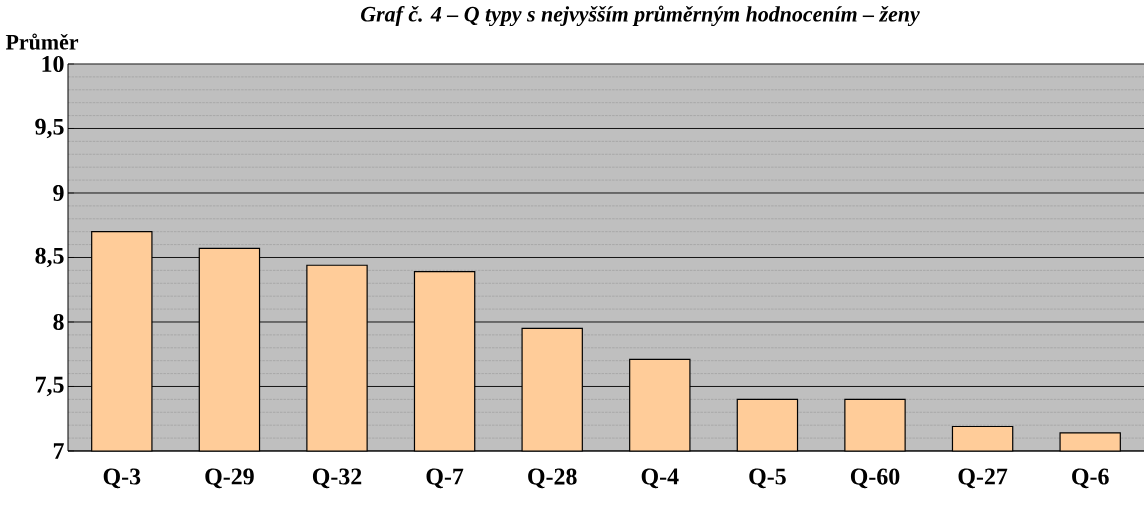 The width and height of the screenshot is (1144, 512). Describe the element at coordinates (445, 478) in the screenshot. I see `x-tick-label: Q-7` at that location.